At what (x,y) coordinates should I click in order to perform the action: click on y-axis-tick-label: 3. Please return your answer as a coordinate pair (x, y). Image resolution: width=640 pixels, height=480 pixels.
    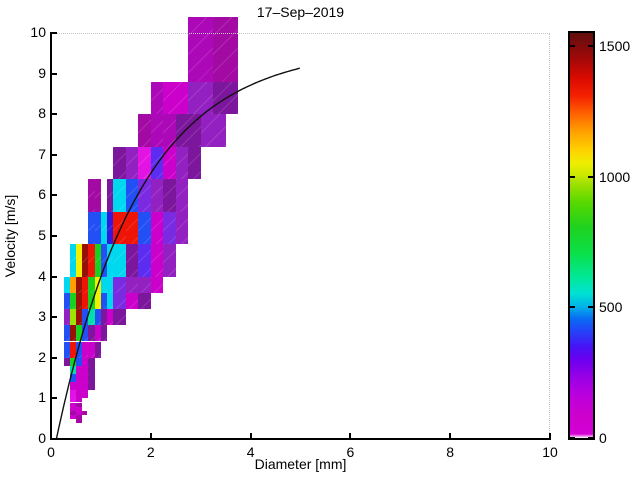
    Looking at the image, I should click on (42, 316).